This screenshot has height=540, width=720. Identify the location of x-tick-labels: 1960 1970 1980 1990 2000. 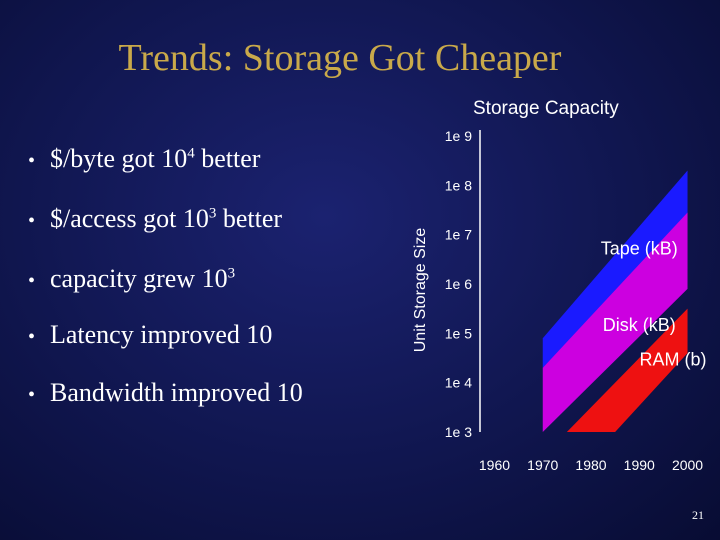
(591, 465).